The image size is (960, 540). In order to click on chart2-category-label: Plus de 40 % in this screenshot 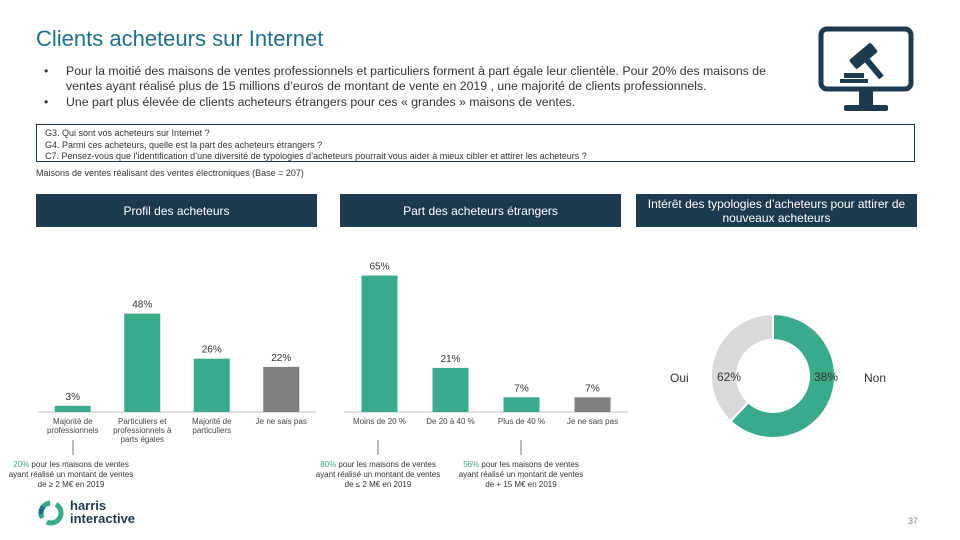, I will do `click(521, 421)`.